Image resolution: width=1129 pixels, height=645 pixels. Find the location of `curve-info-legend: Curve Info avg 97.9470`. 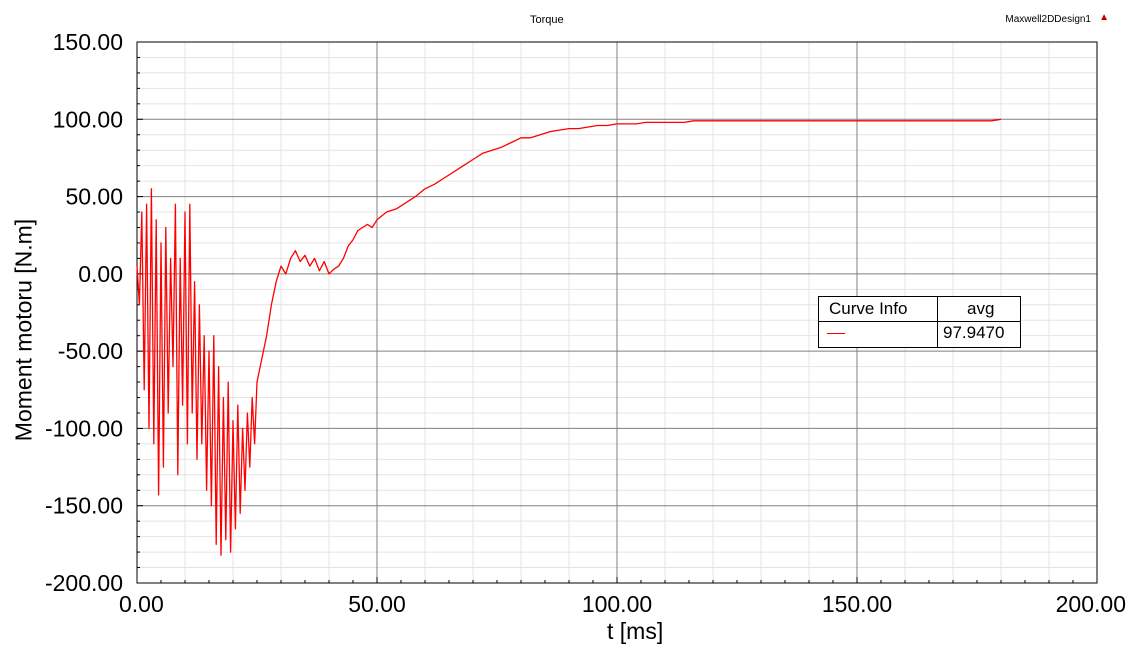

curve-info-legend: Curve Info avg 97.9470 is located at coordinates (919, 322).